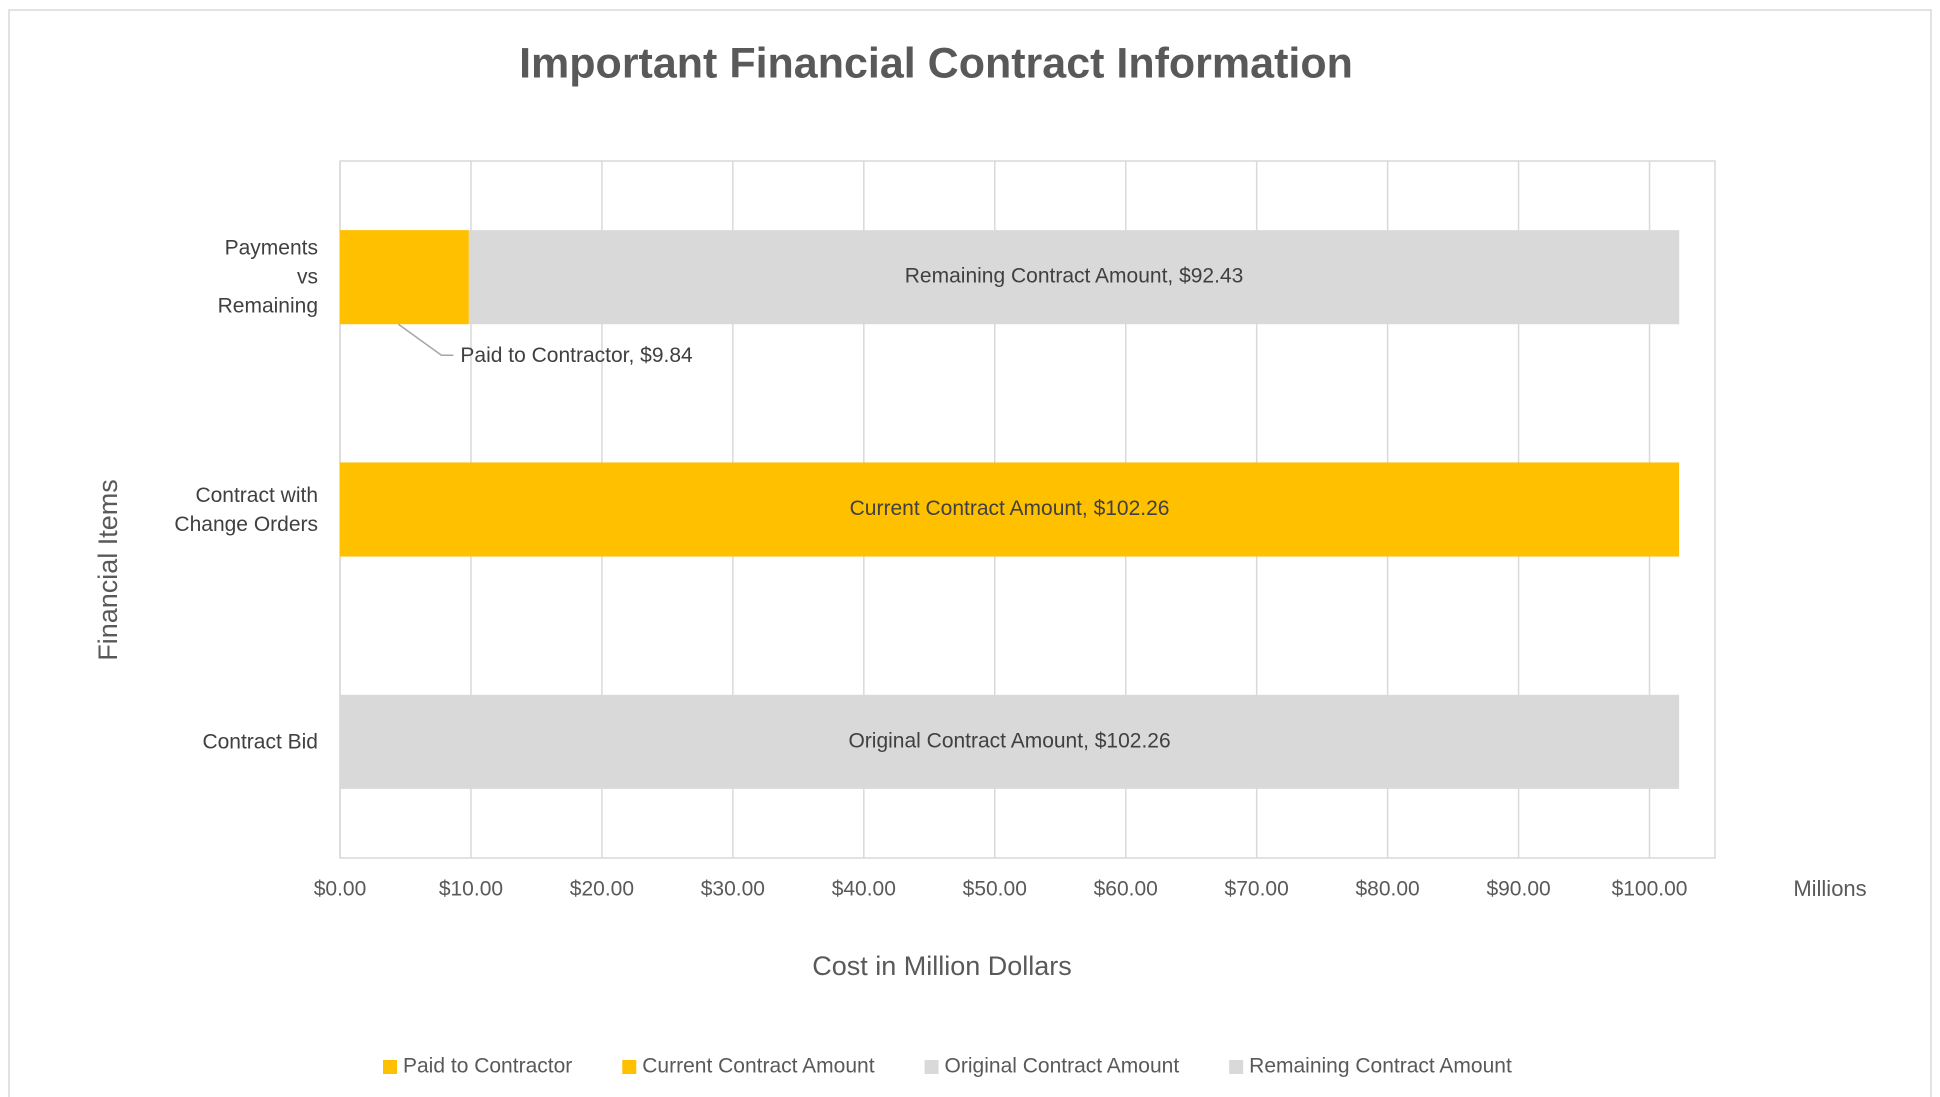  I want to click on data-label: Original Contract Amount, $102.26, so click(1009, 740).